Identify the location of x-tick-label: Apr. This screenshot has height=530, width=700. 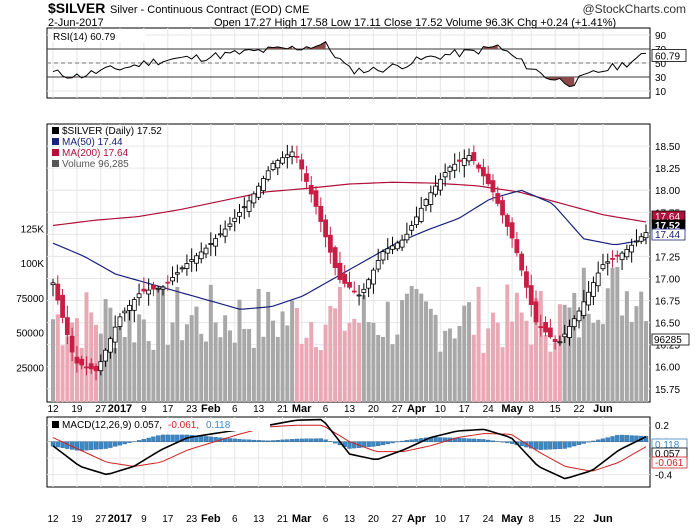
(417, 409).